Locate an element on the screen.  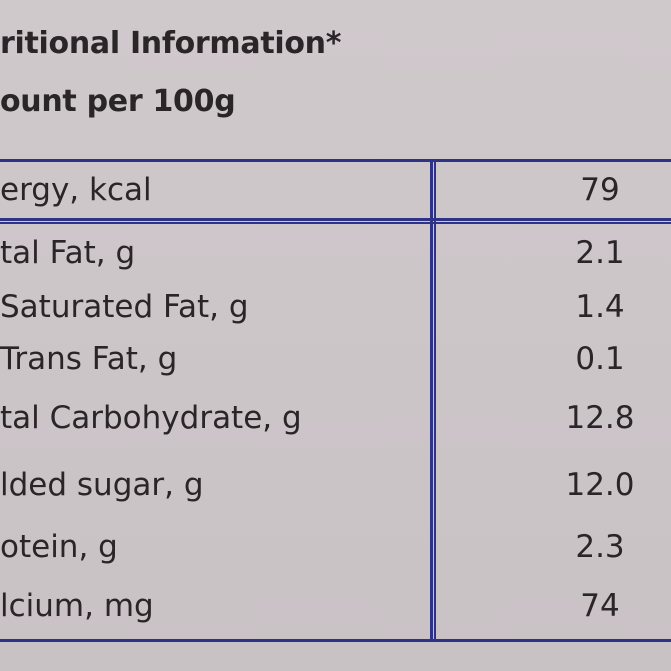
row-label: otein, g is located at coordinates (59, 547).